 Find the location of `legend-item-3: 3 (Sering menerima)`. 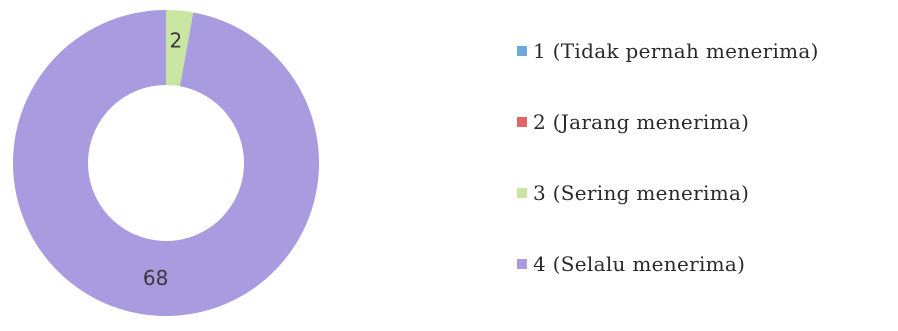

legend-item-3: 3 (Sering menerima) is located at coordinates (707, 193).